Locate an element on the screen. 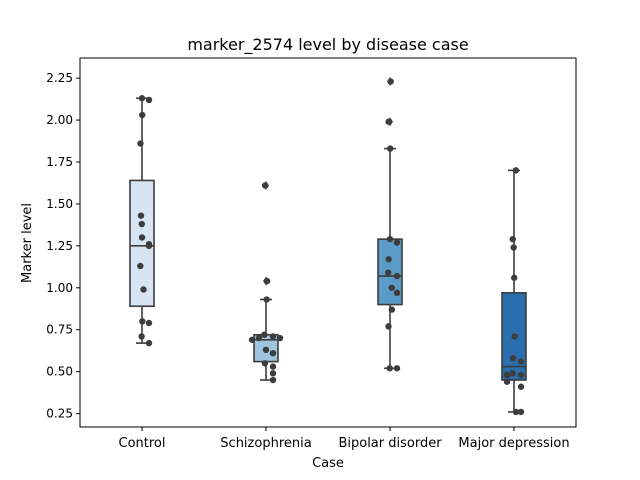 The height and width of the screenshot is (480, 640). y-tick-label: 1.75 is located at coordinates (59, 162).